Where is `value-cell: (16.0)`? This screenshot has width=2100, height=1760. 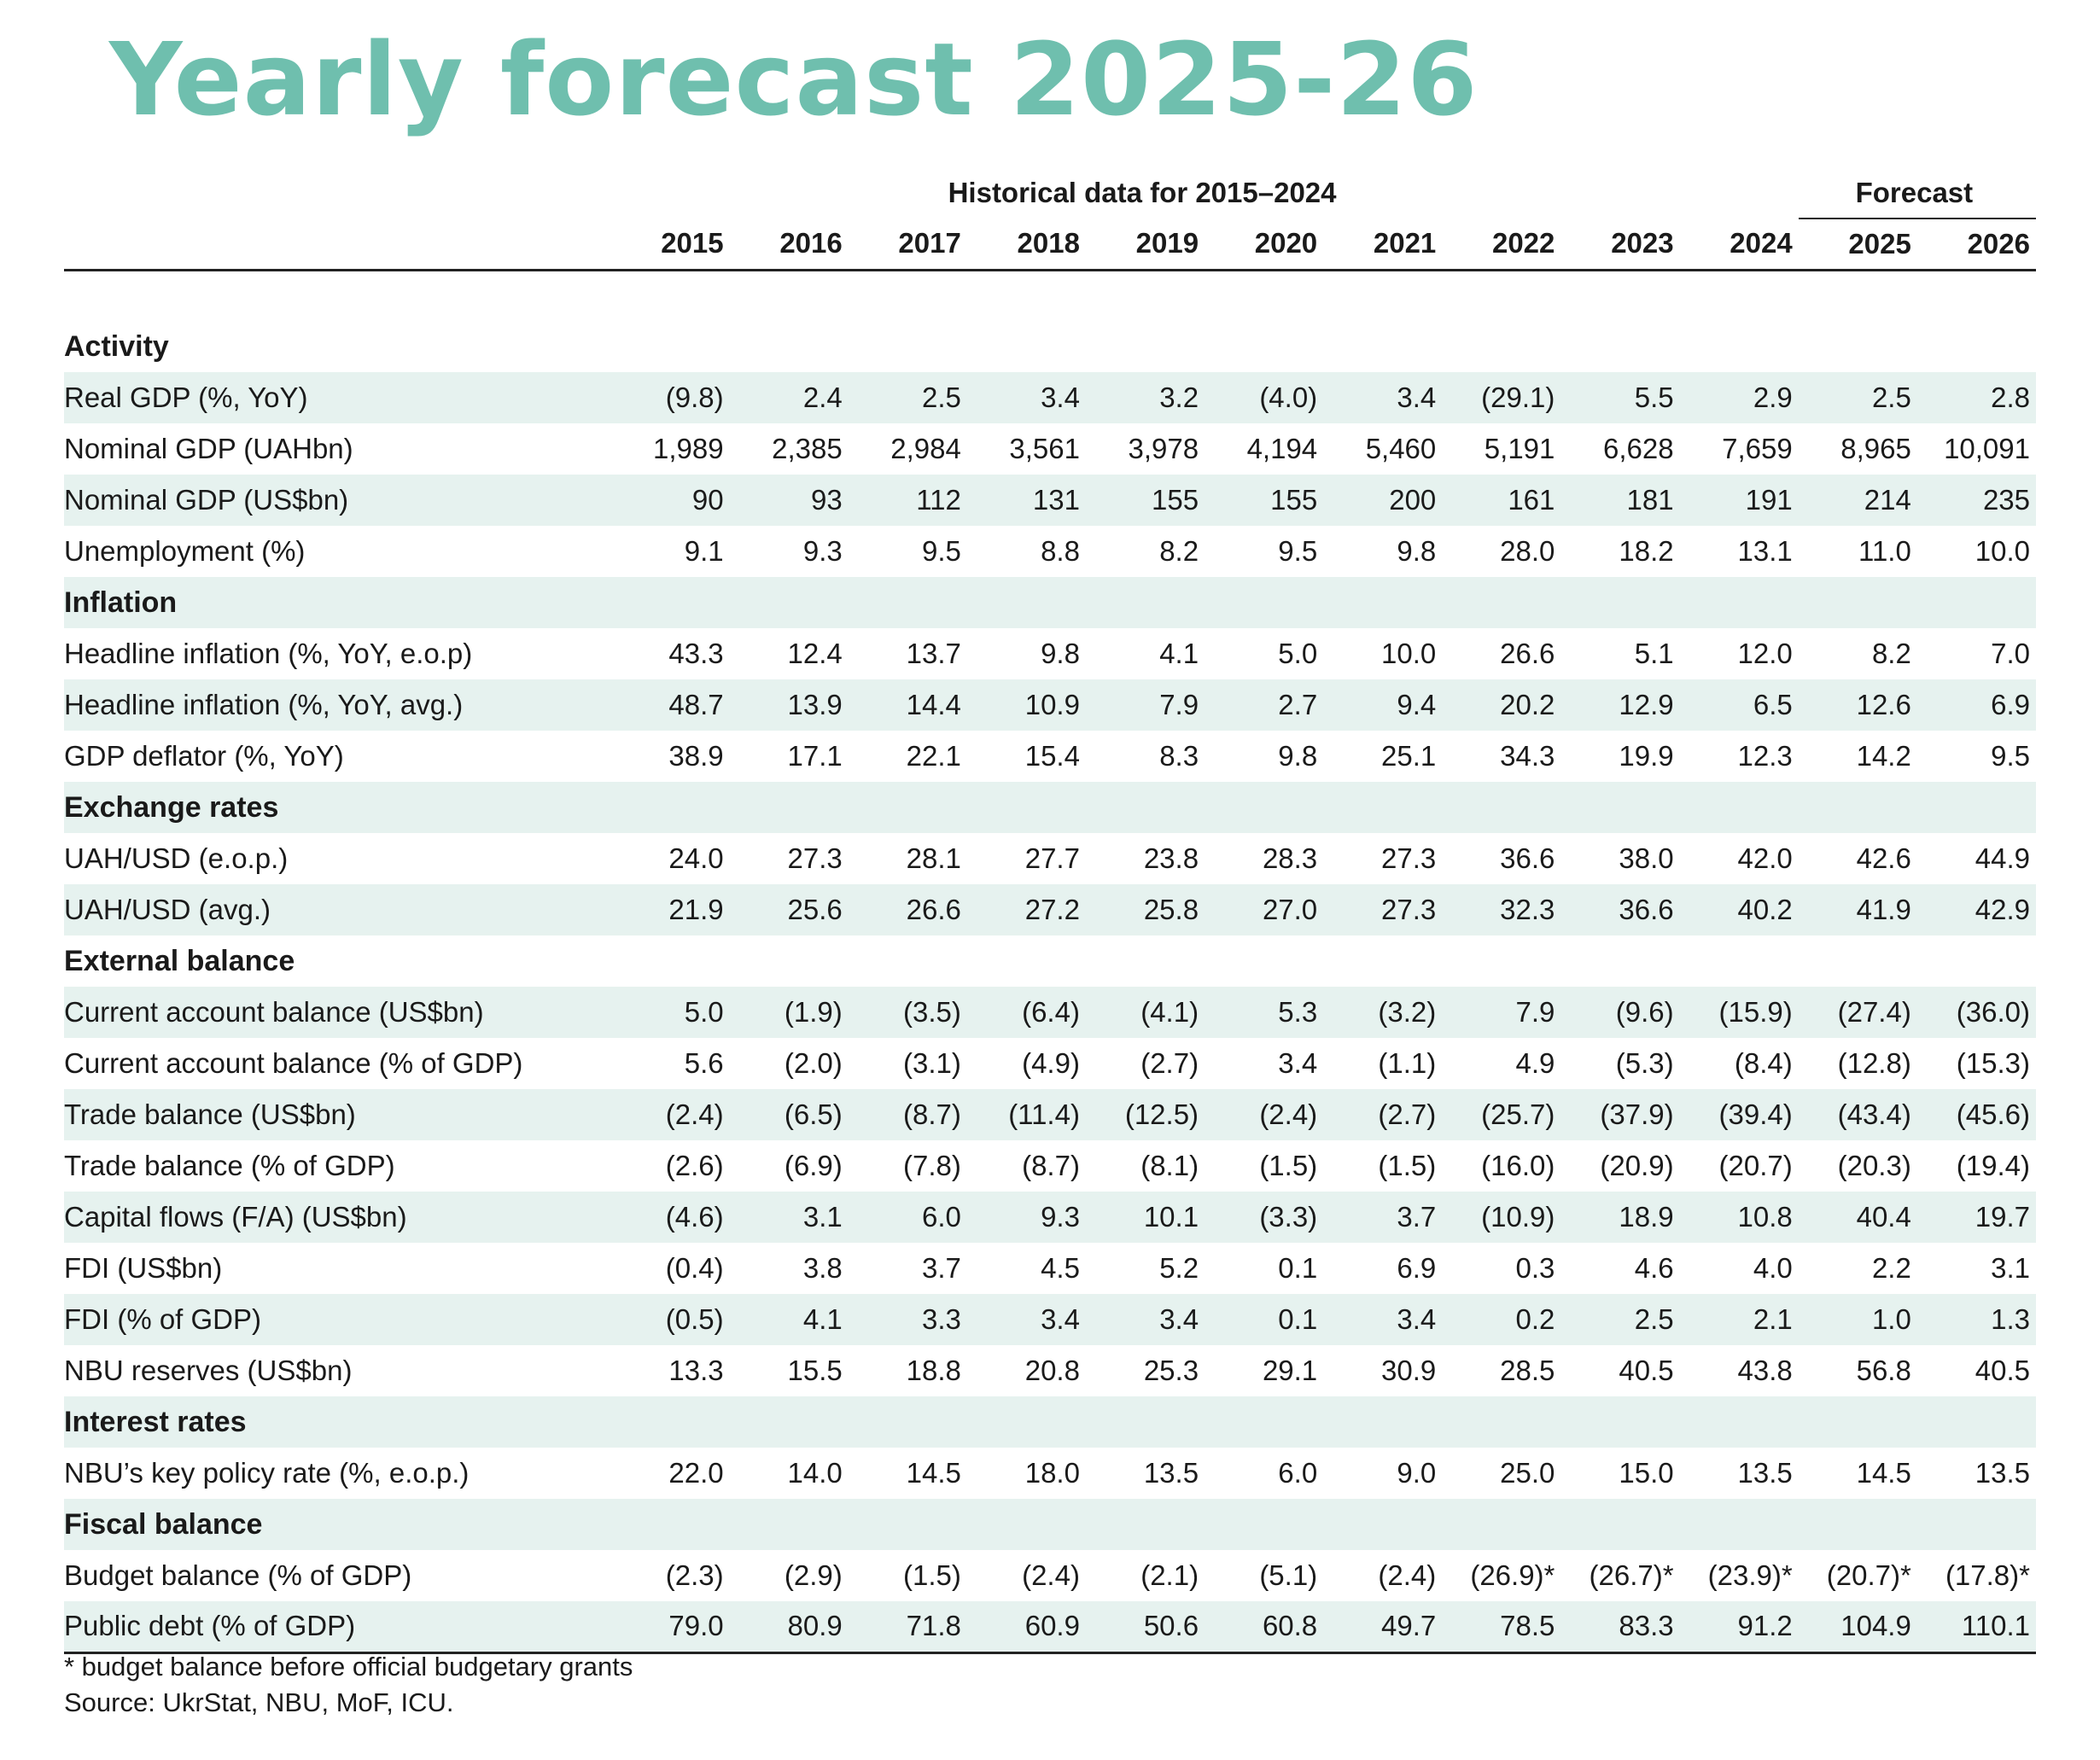
value-cell: (16.0) is located at coordinates (1518, 1165).